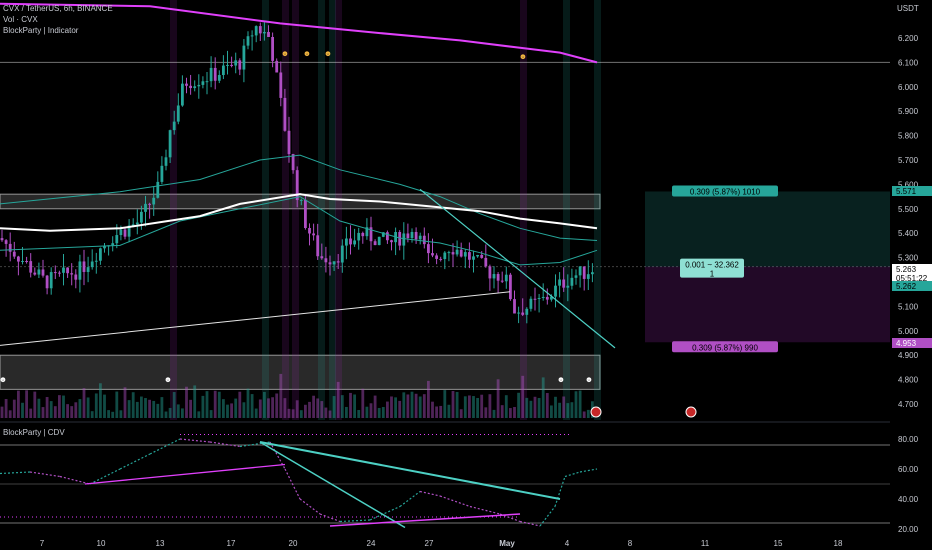 This screenshot has width=932, height=550. I want to click on time-tick-label: May, so click(507, 543).